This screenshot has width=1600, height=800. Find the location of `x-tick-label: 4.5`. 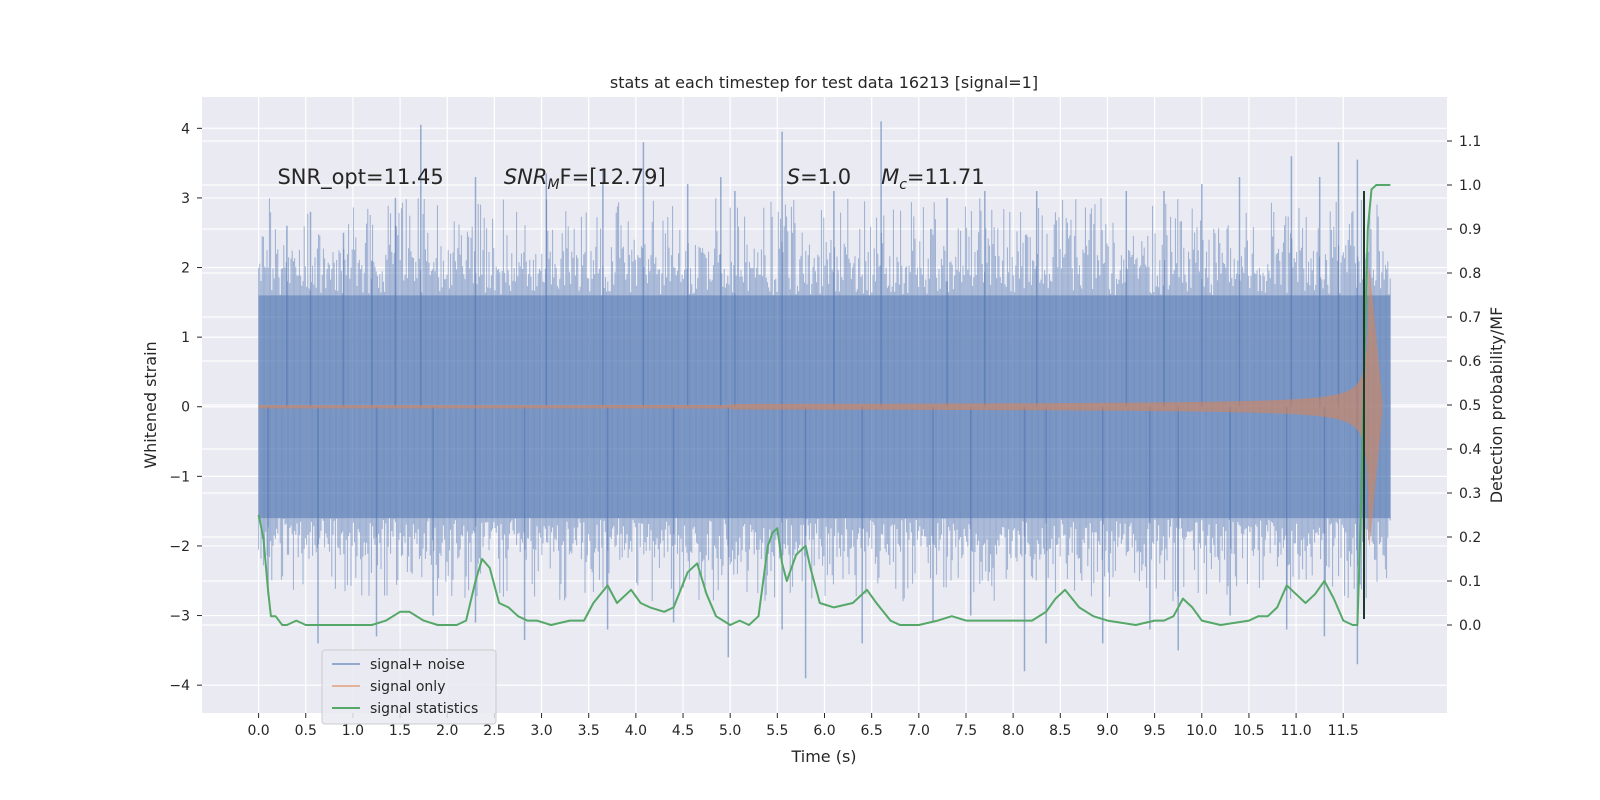

x-tick-label: 4.5 is located at coordinates (683, 731).